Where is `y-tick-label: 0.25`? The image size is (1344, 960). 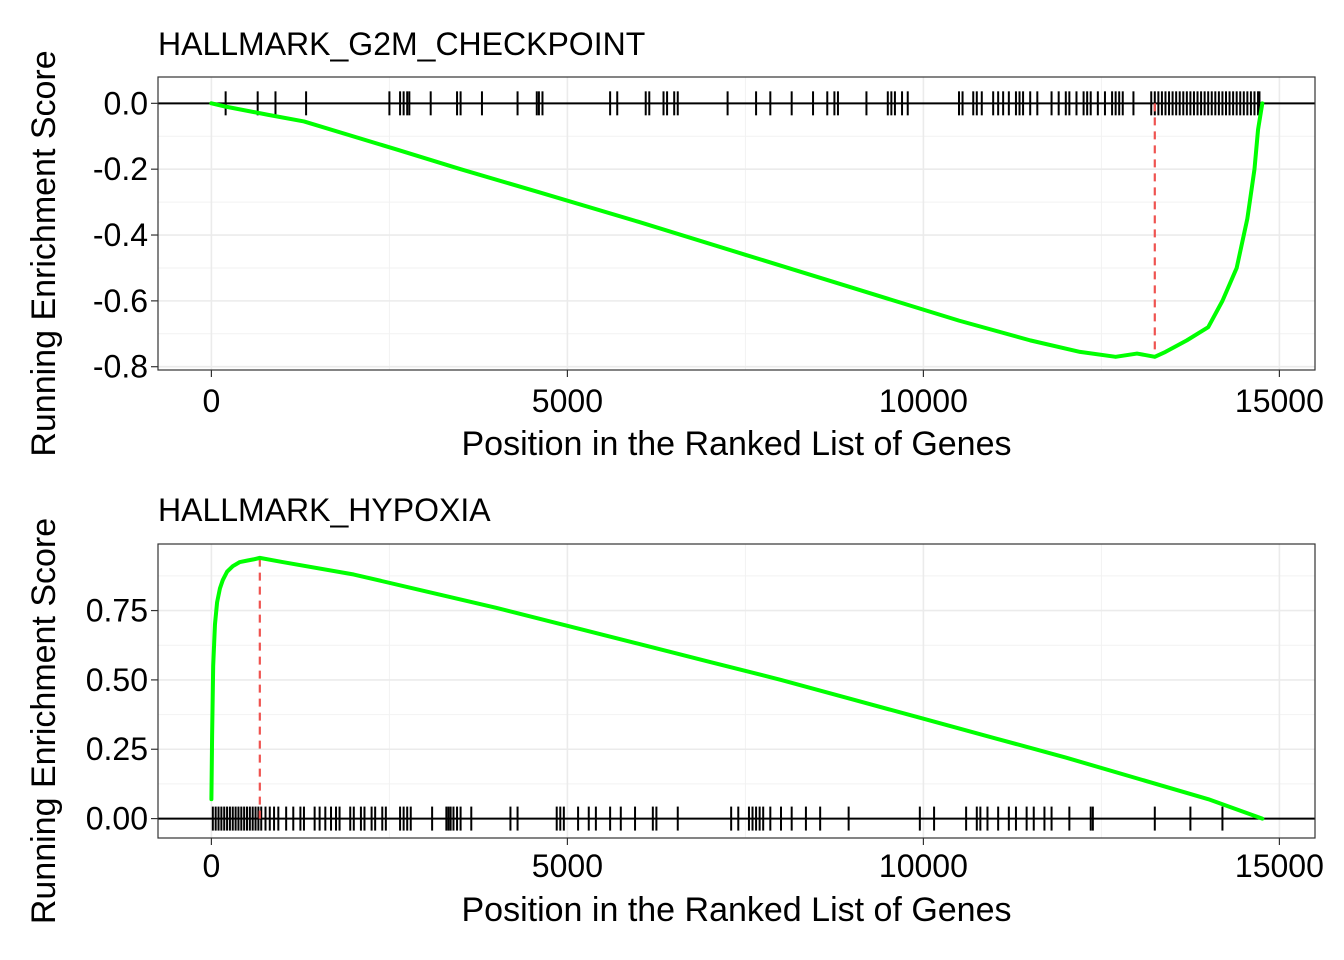 y-tick-label: 0.25 is located at coordinates (117, 749).